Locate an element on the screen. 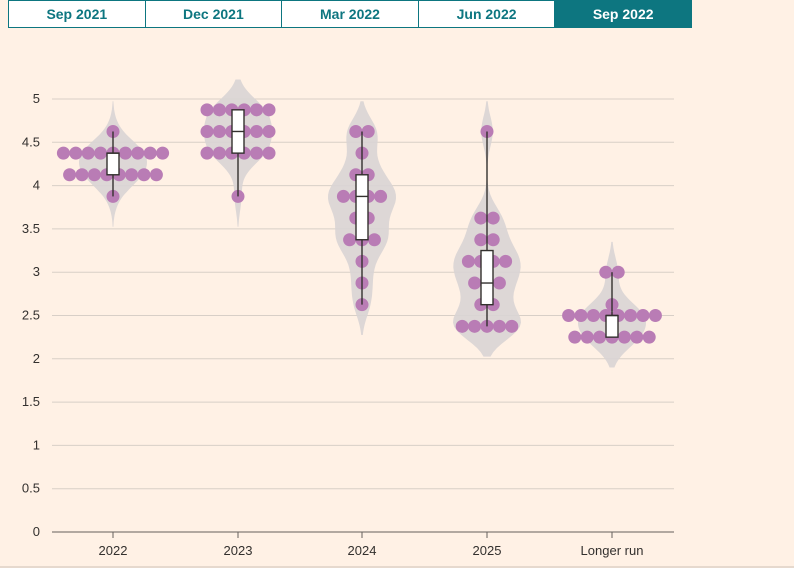  y-tick-label: 1 is located at coordinates (36, 444).